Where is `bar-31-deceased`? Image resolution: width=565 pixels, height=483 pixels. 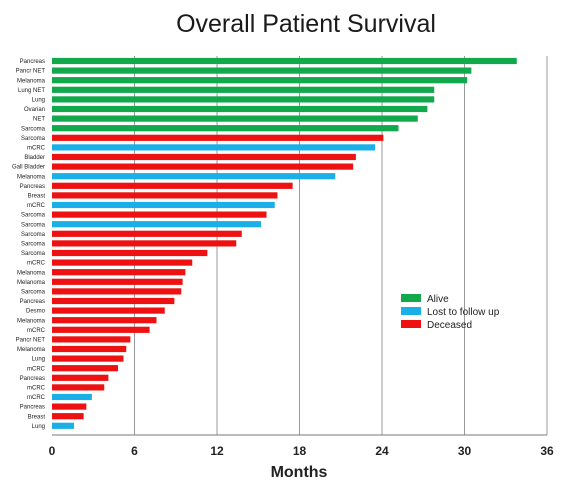 bar-31-deceased is located at coordinates (88, 358).